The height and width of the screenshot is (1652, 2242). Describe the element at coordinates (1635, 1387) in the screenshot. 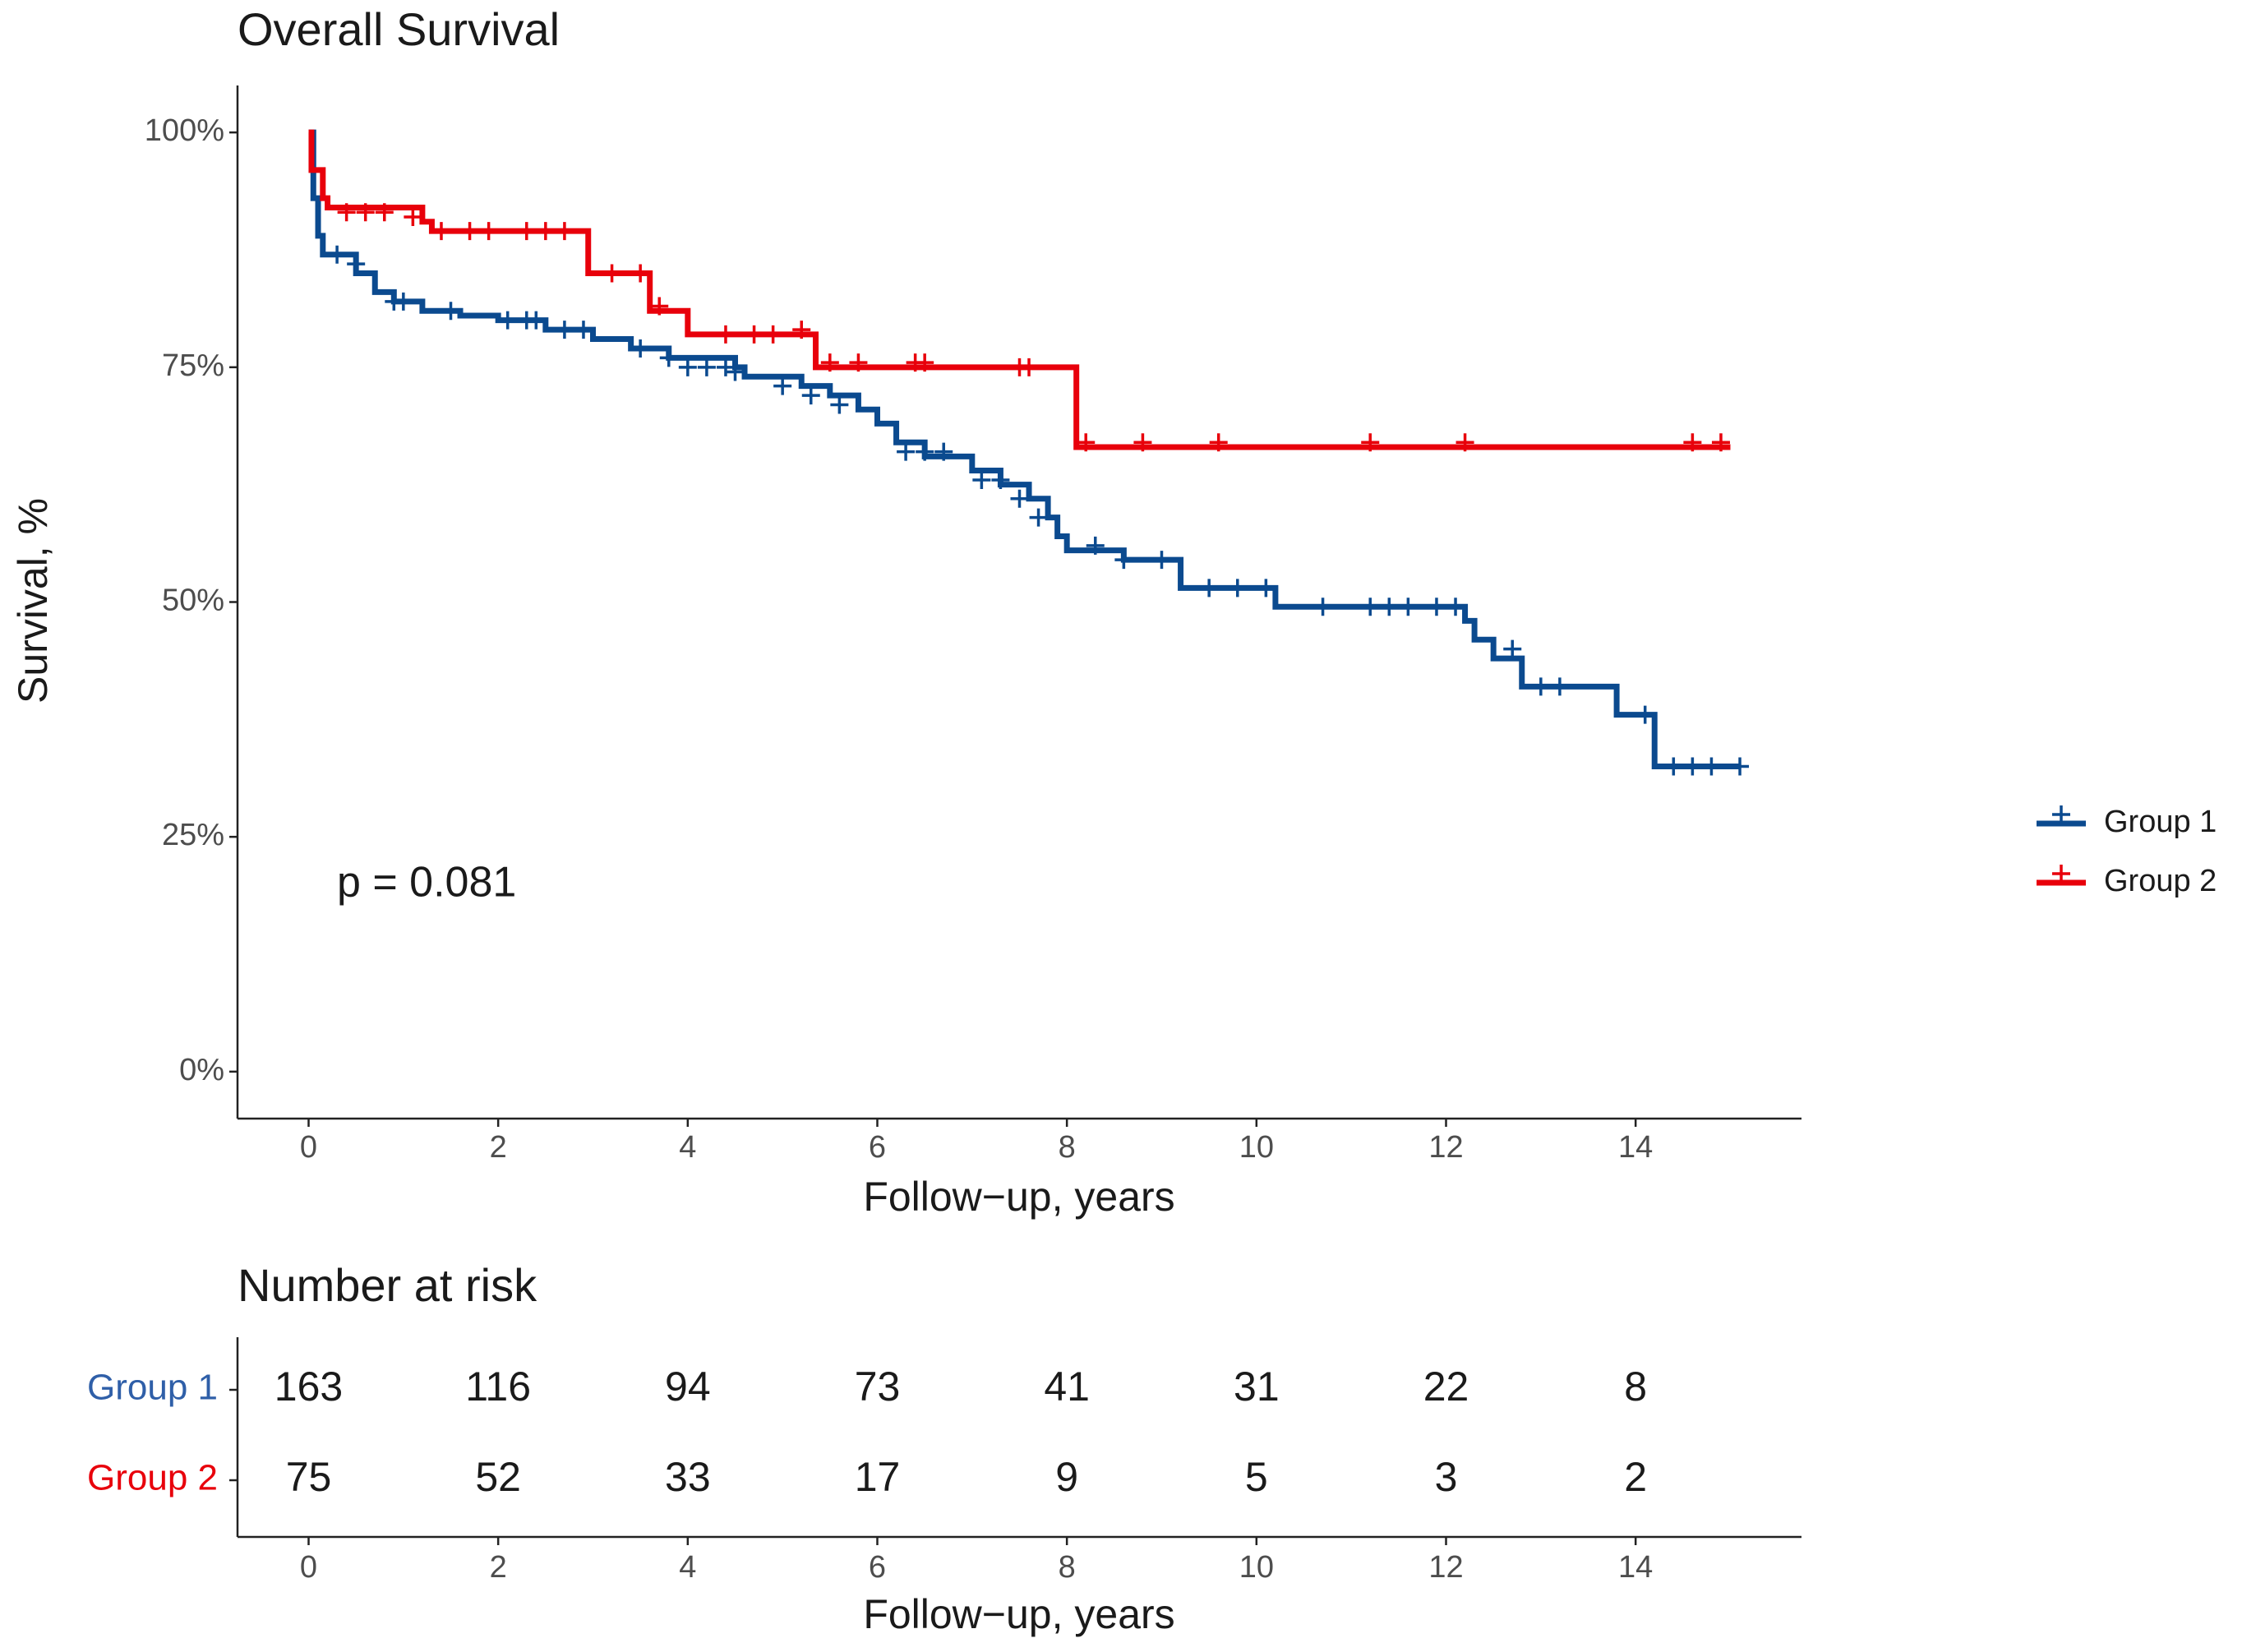

I see `risk-count: 8` at that location.